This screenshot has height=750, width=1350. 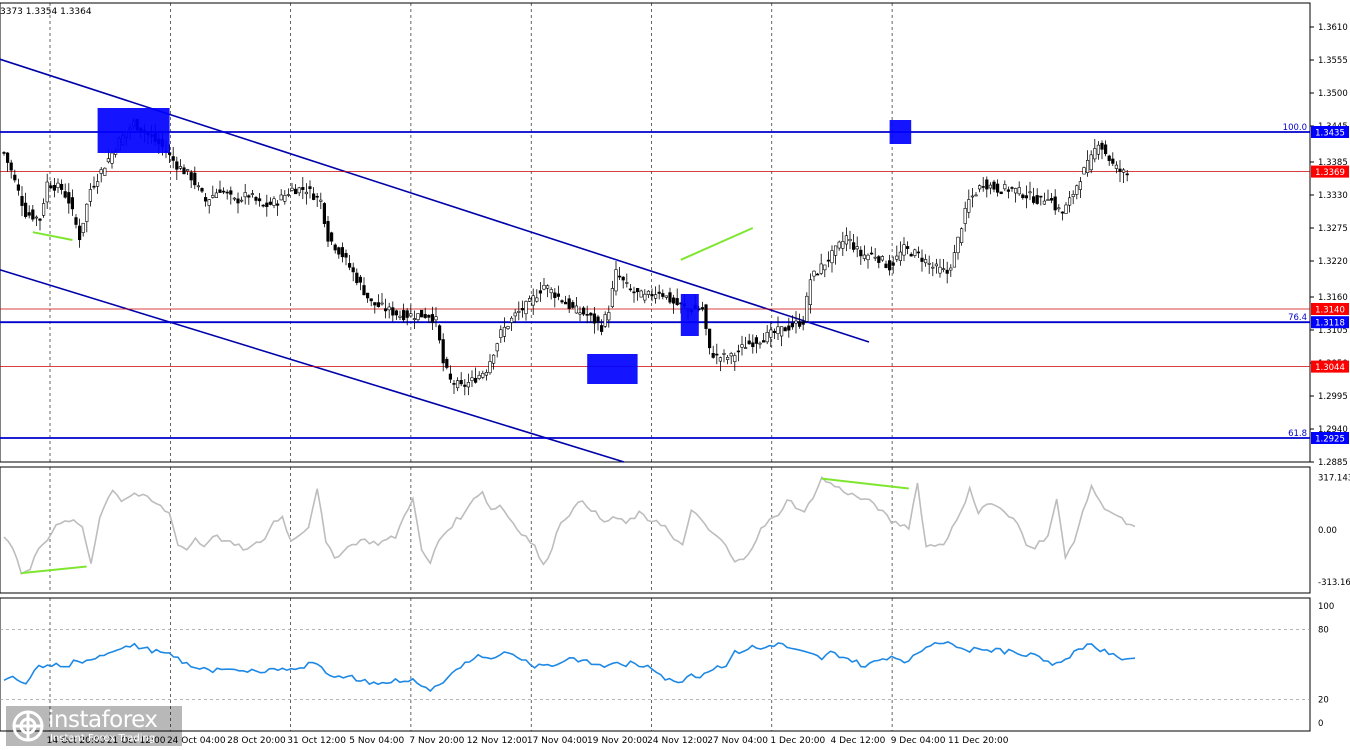 What do you see at coordinates (1323, 630) in the screenshot?
I see `rsi-tick-label: 80` at bounding box center [1323, 630].